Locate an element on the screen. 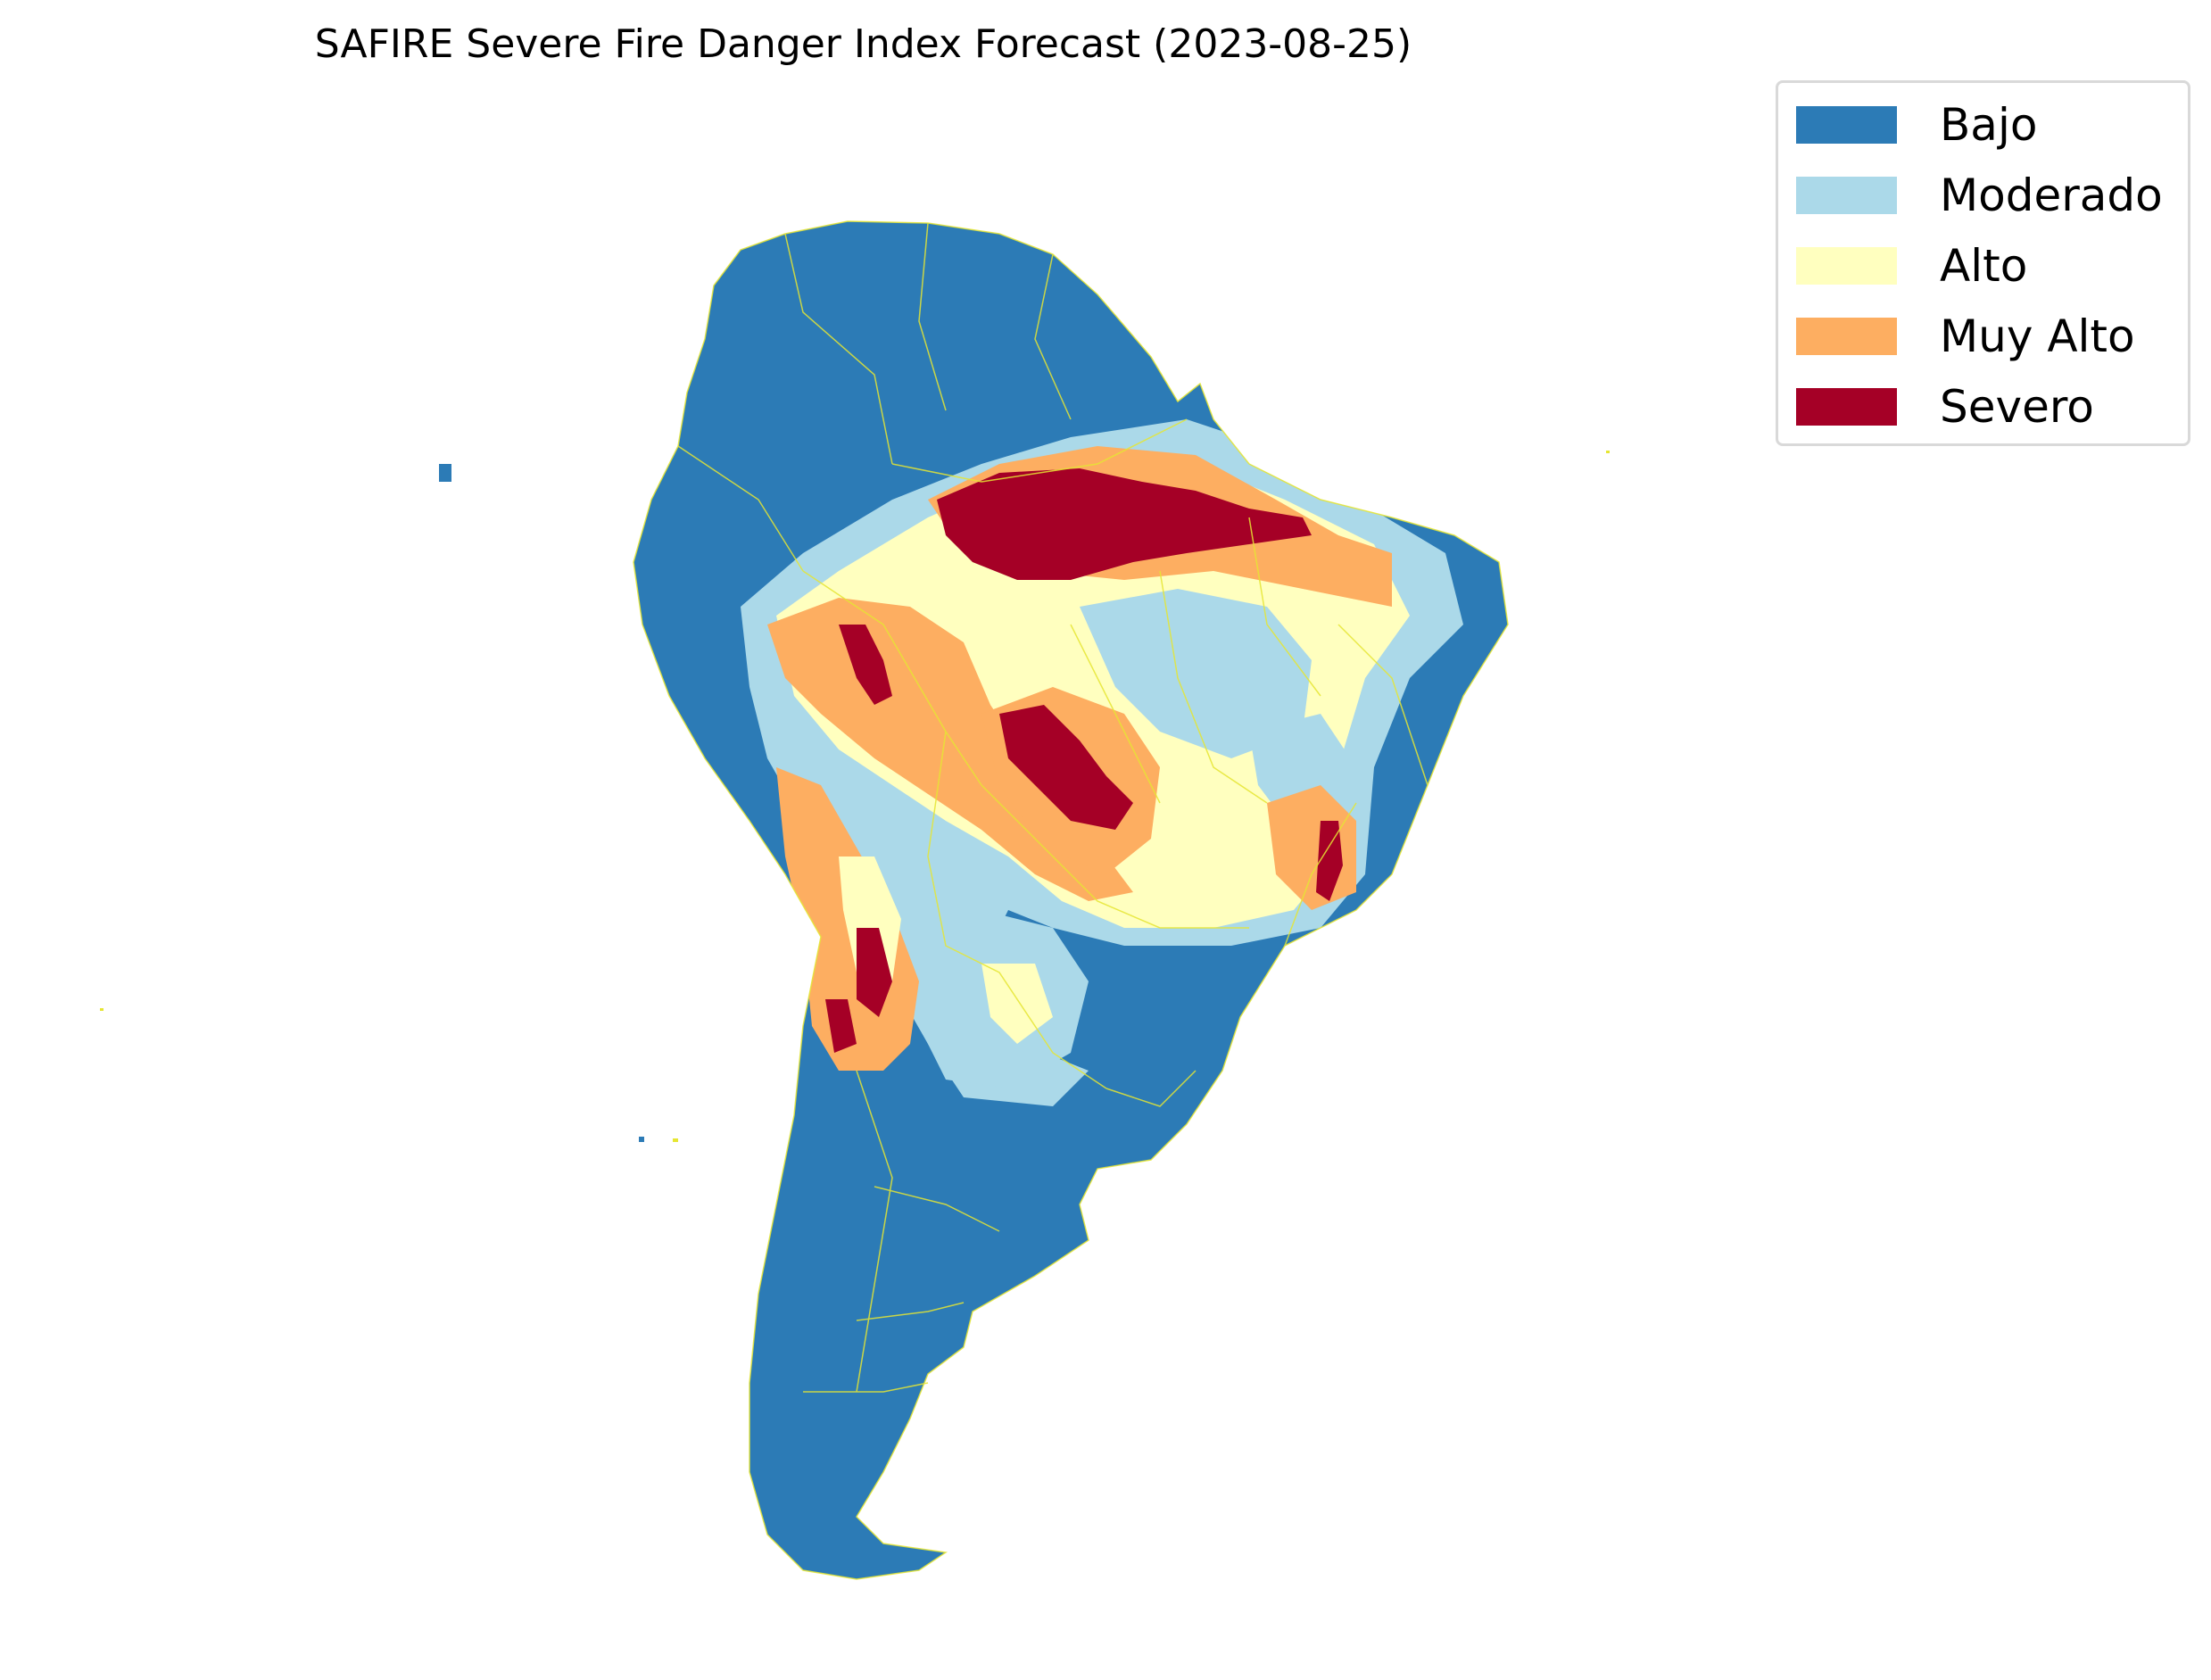 Image resolution: width=2211 pixels, height=1680 pixels. legend-item-bajo: Bajo is located at coordinates (1916, 125).